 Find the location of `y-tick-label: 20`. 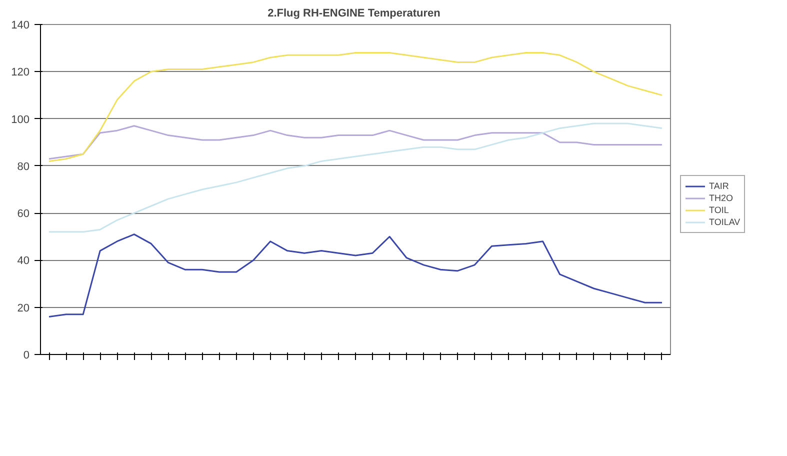

y-tick-label: 20 is located at coordinates (23, 308).